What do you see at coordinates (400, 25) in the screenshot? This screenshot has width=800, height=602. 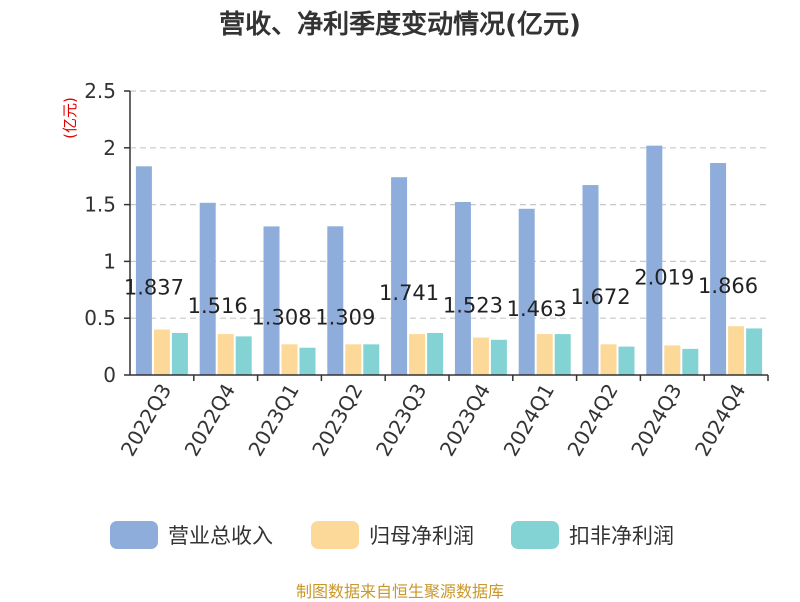 I see `chart-title: 营收、净利季度变动情况(亿元)` at bounding box center [400, 25].